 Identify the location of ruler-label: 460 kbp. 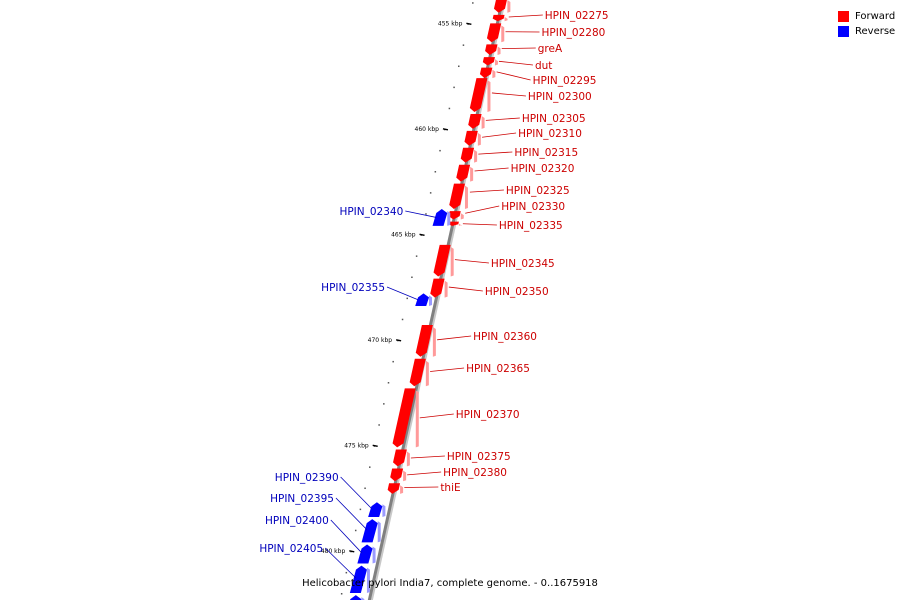
(427, 129).